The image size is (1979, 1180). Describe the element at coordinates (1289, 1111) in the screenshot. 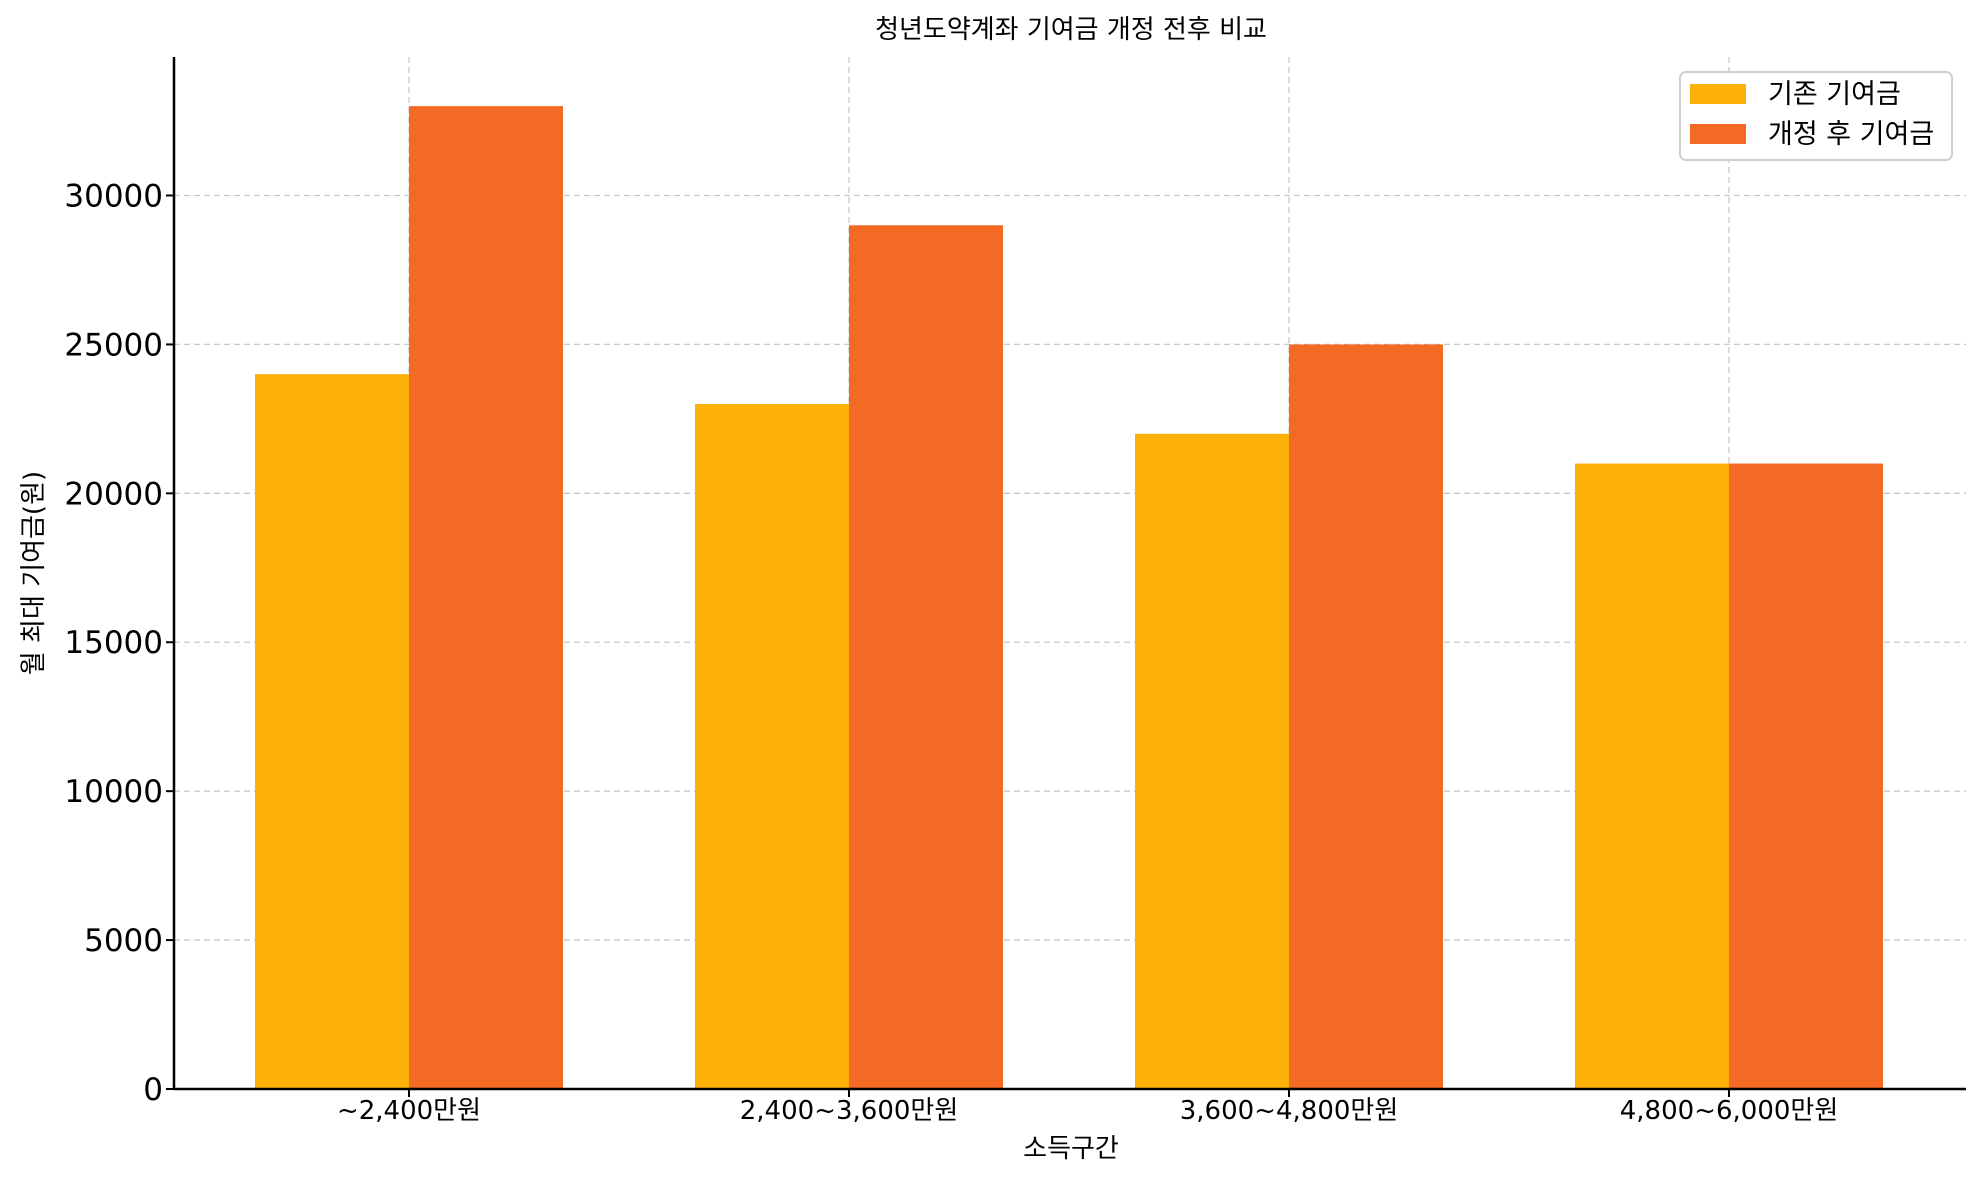

I see `x-tick-label: 3,600~4,800만원` at that location.